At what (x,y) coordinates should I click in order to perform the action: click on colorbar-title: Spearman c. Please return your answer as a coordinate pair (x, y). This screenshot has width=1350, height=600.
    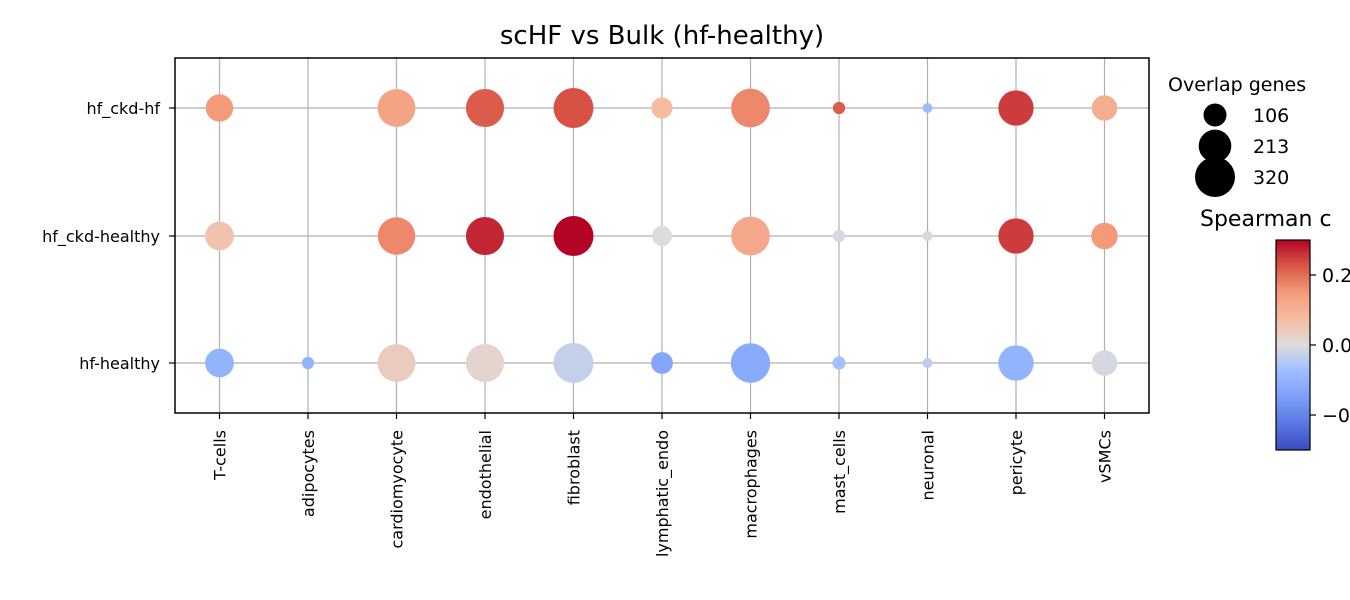
    Looking at the image, I should click on (1266, 219).